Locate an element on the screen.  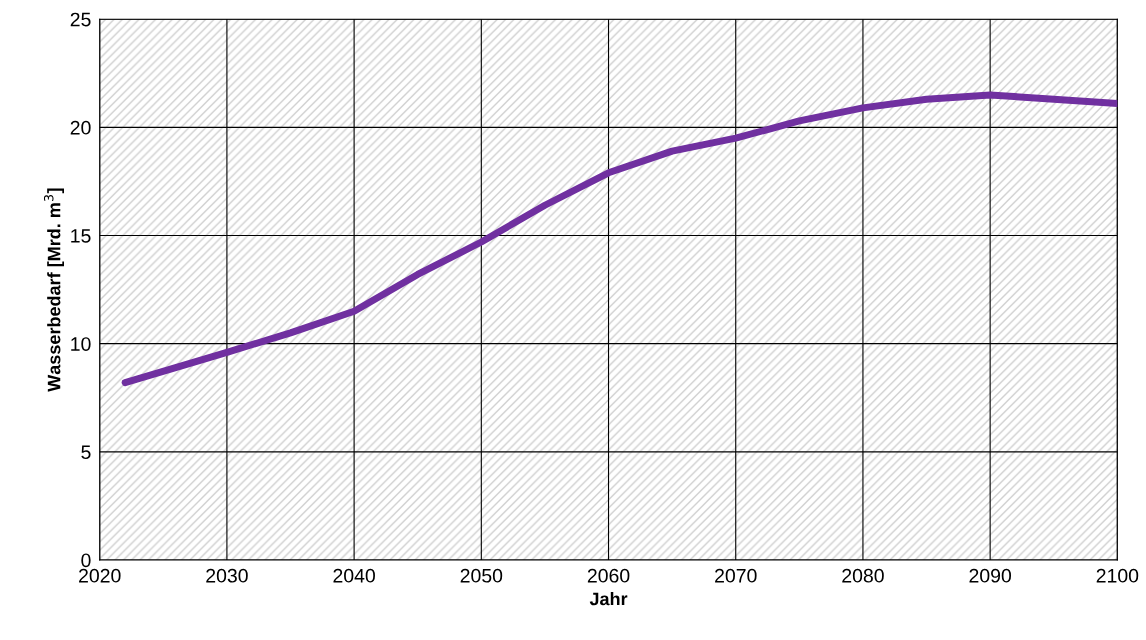
x-tick-label: 2080 is located at coordinates (863, 575).